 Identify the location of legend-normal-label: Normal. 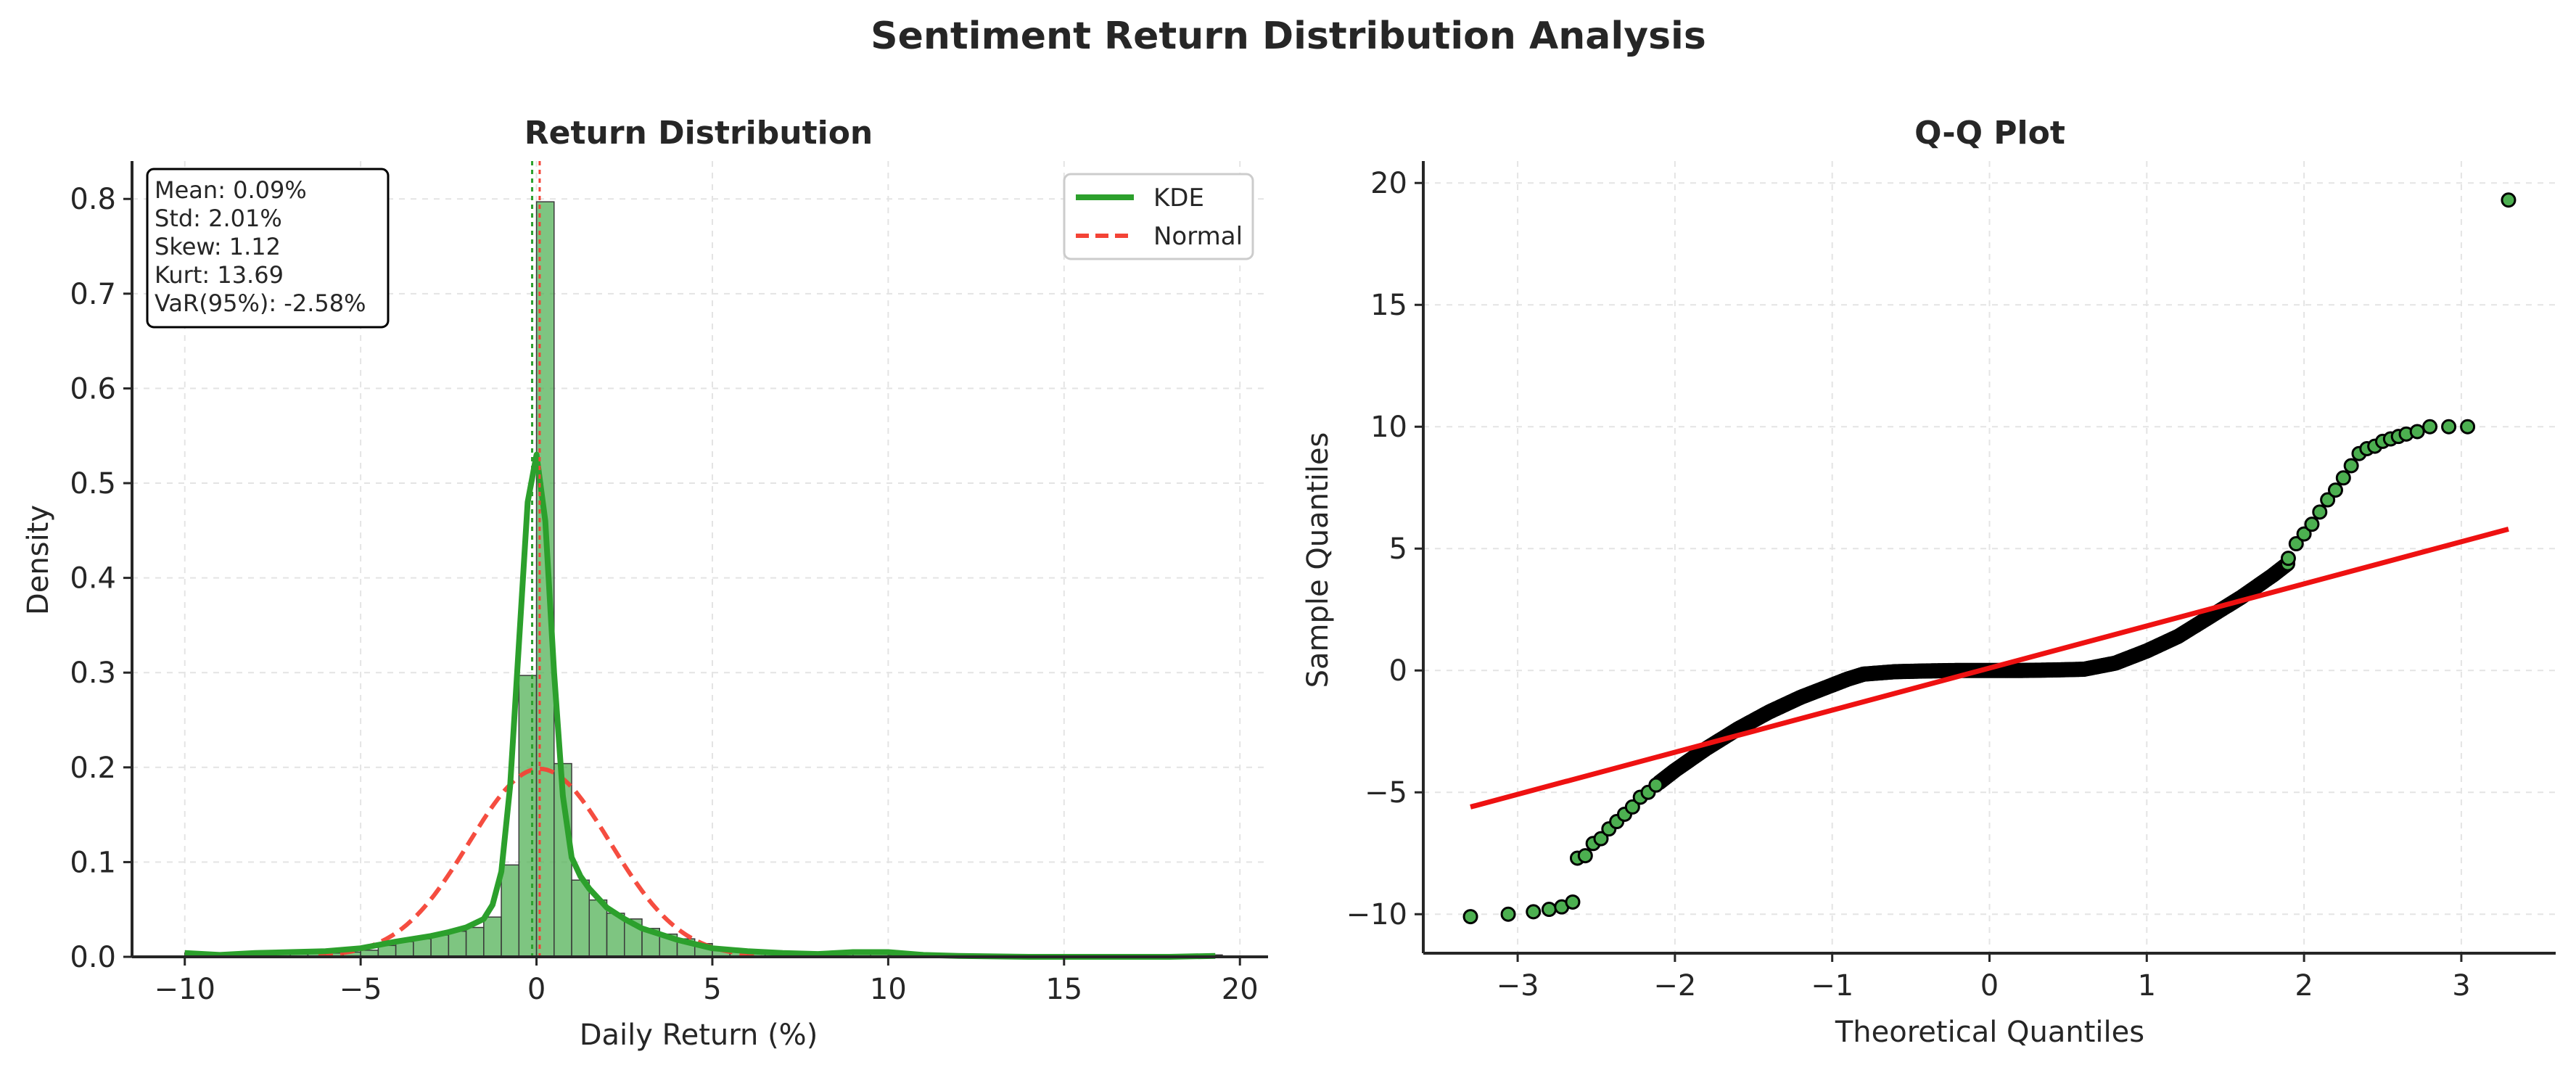
(1198, 236).